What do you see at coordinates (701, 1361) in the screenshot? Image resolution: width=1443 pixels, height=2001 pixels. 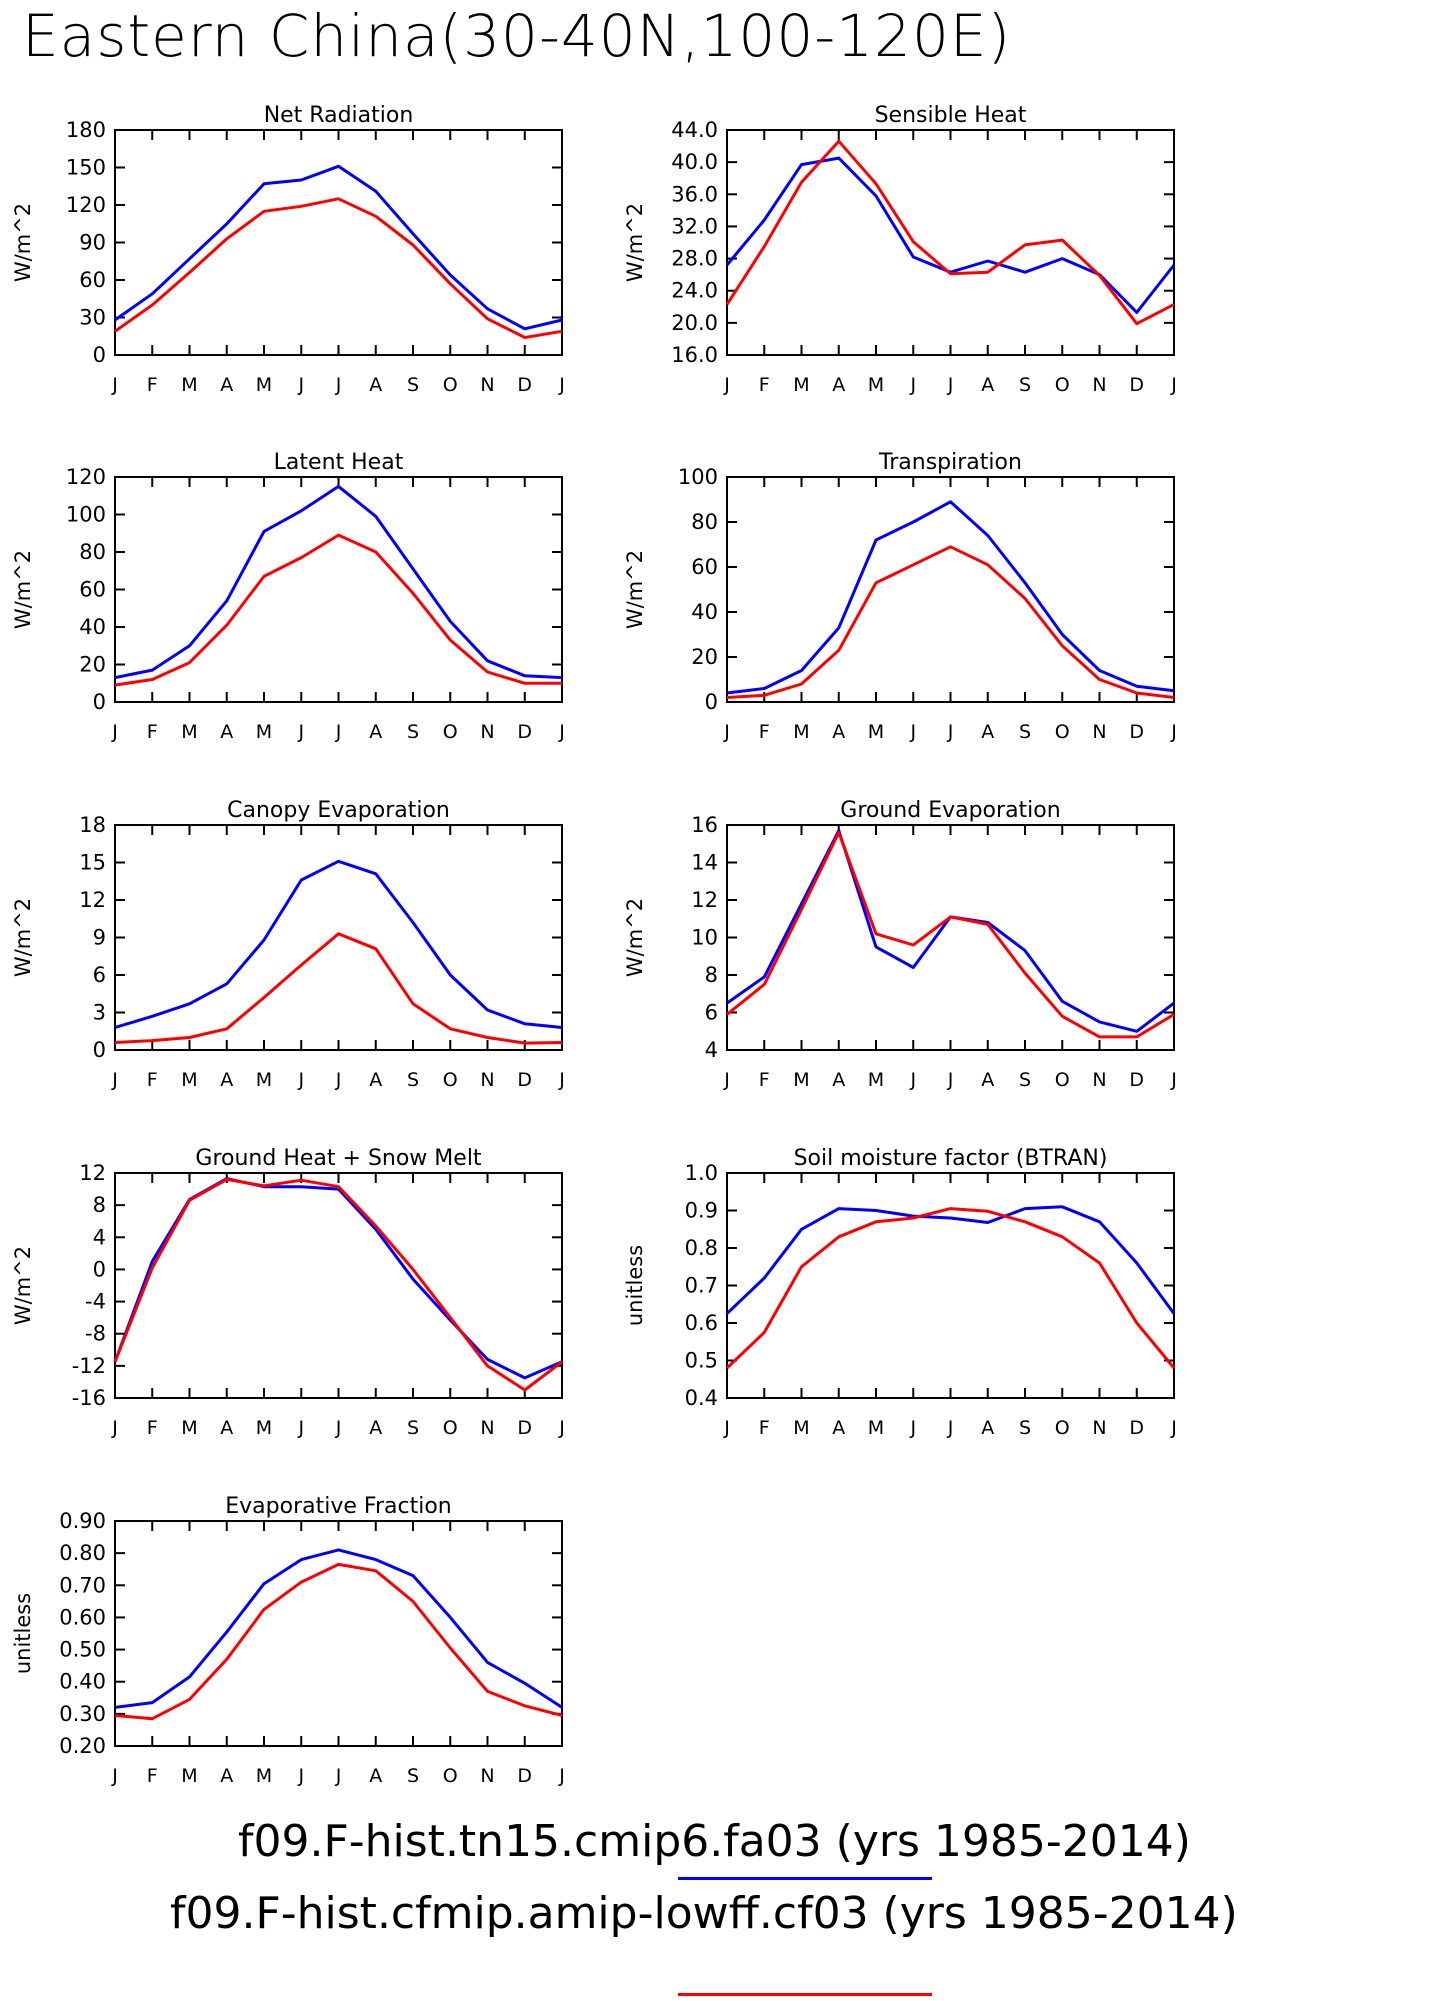 I see `y-tick-label: 0.5` at bounding box center [701, 1361].